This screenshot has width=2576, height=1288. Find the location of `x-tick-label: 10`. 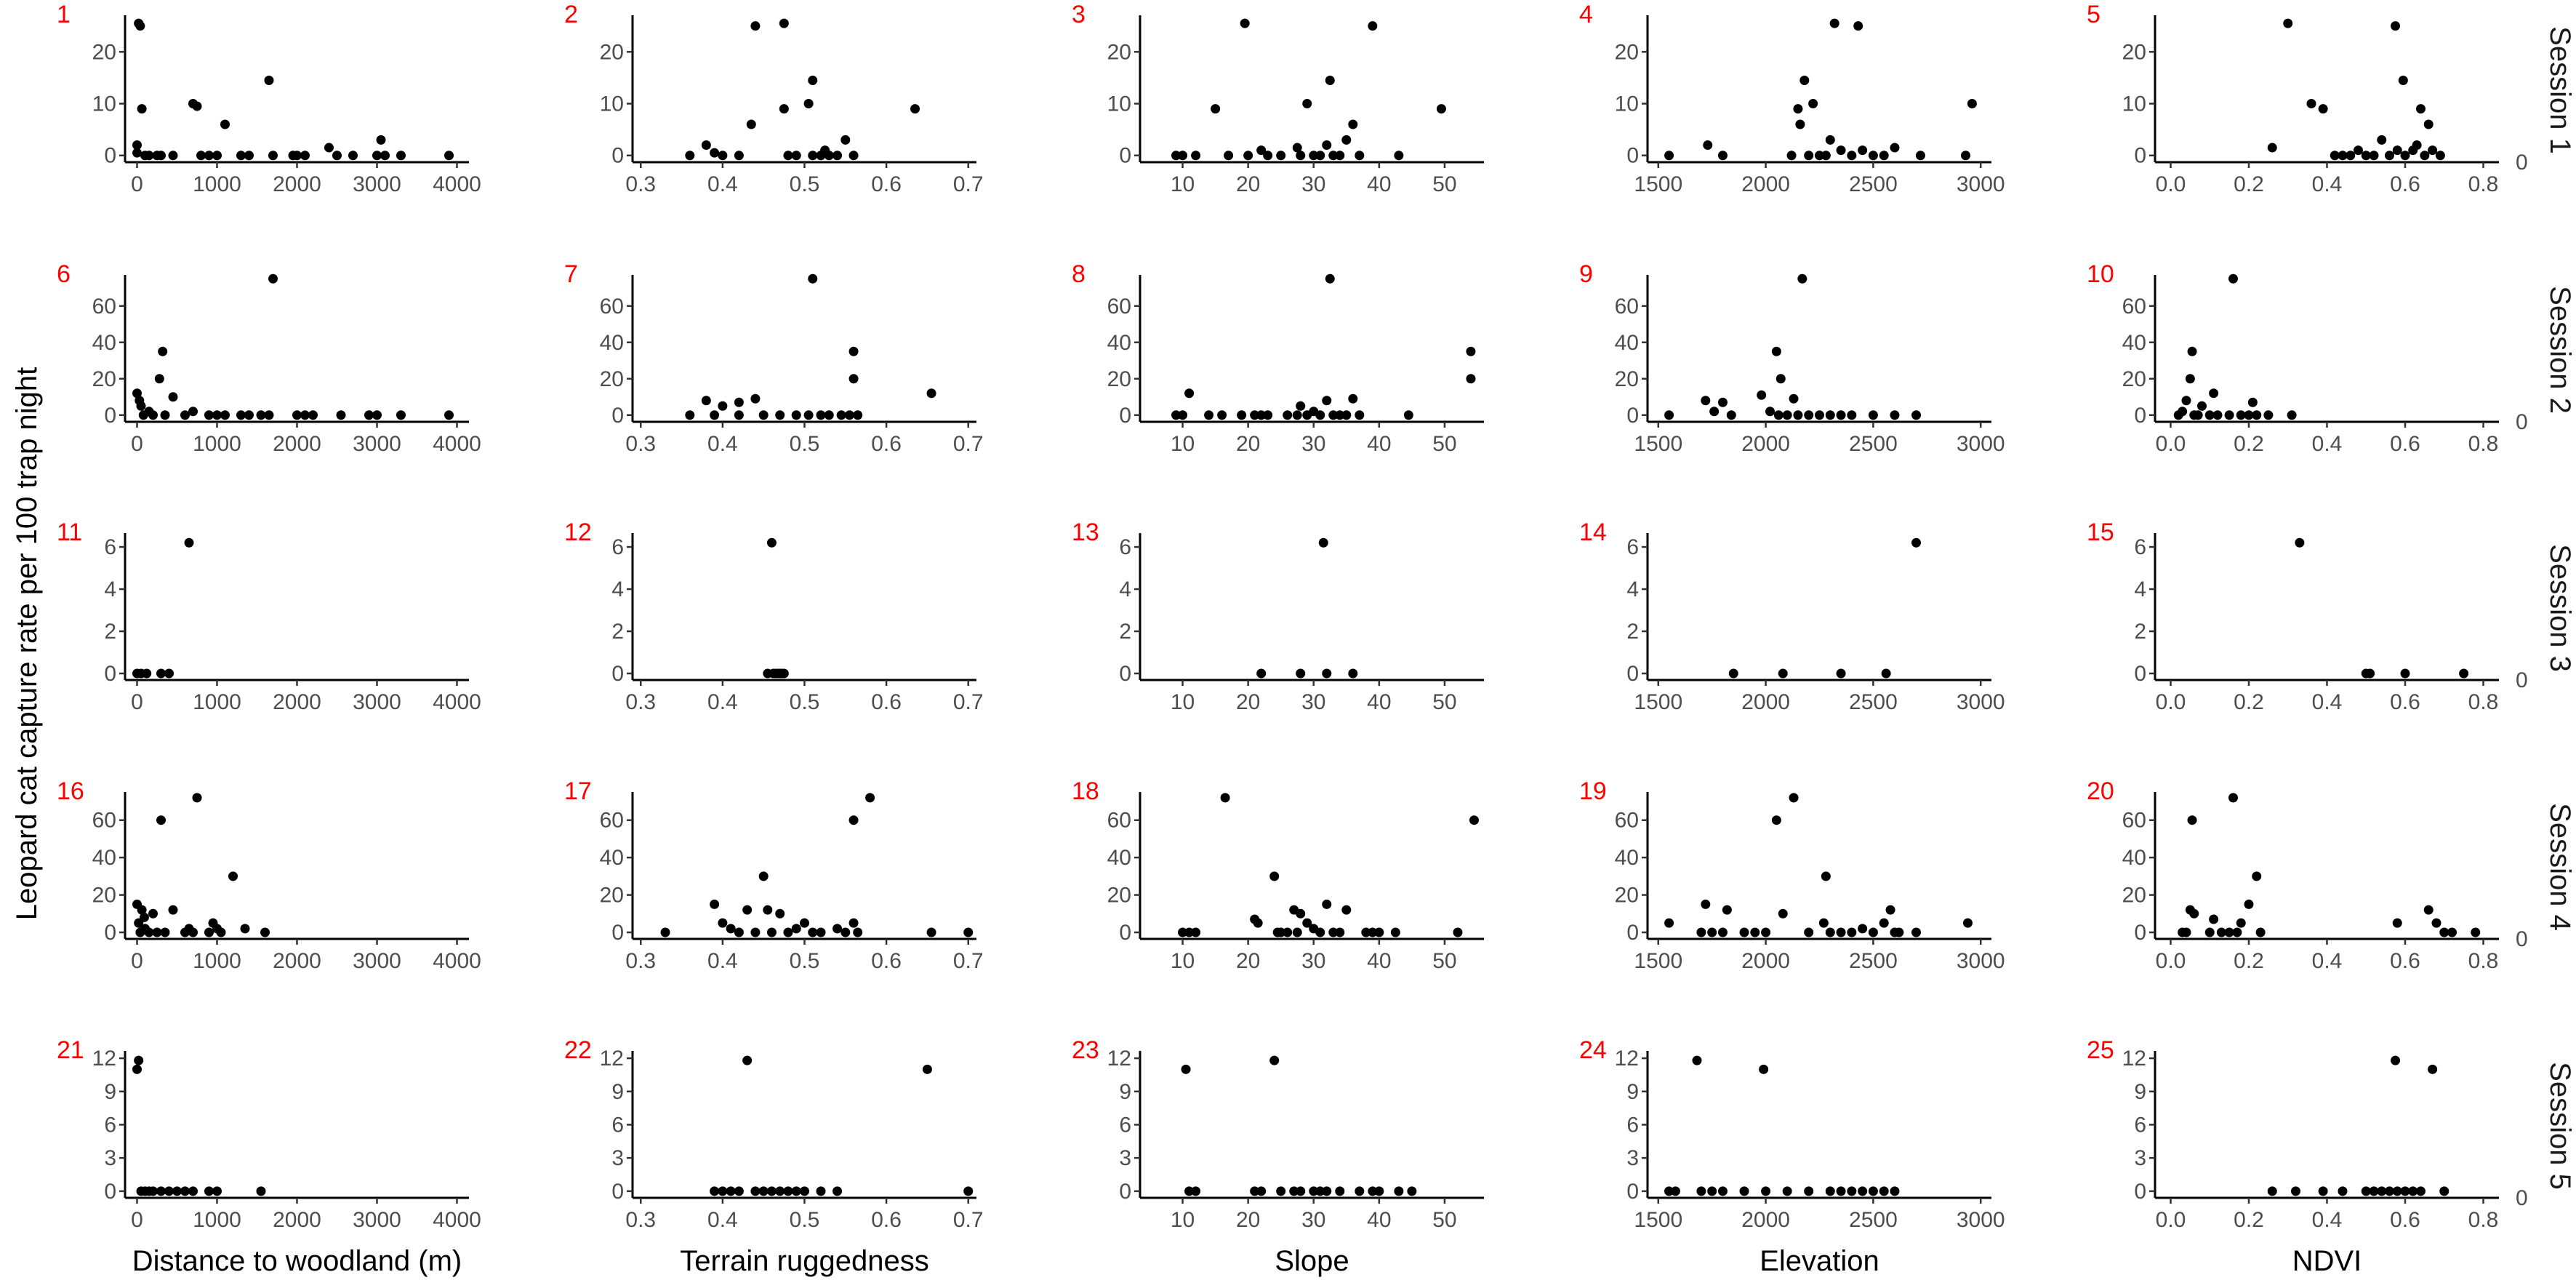

x-tick-label: 10 is located at coordinates (1183, 1220).